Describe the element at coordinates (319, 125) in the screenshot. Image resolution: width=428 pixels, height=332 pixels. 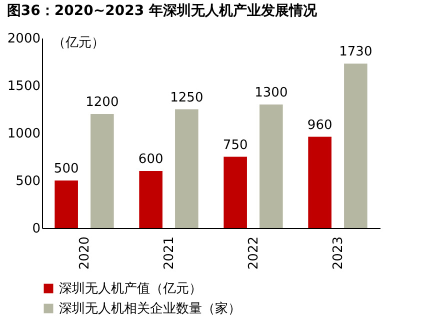
I see `data-label: 960` at that location.